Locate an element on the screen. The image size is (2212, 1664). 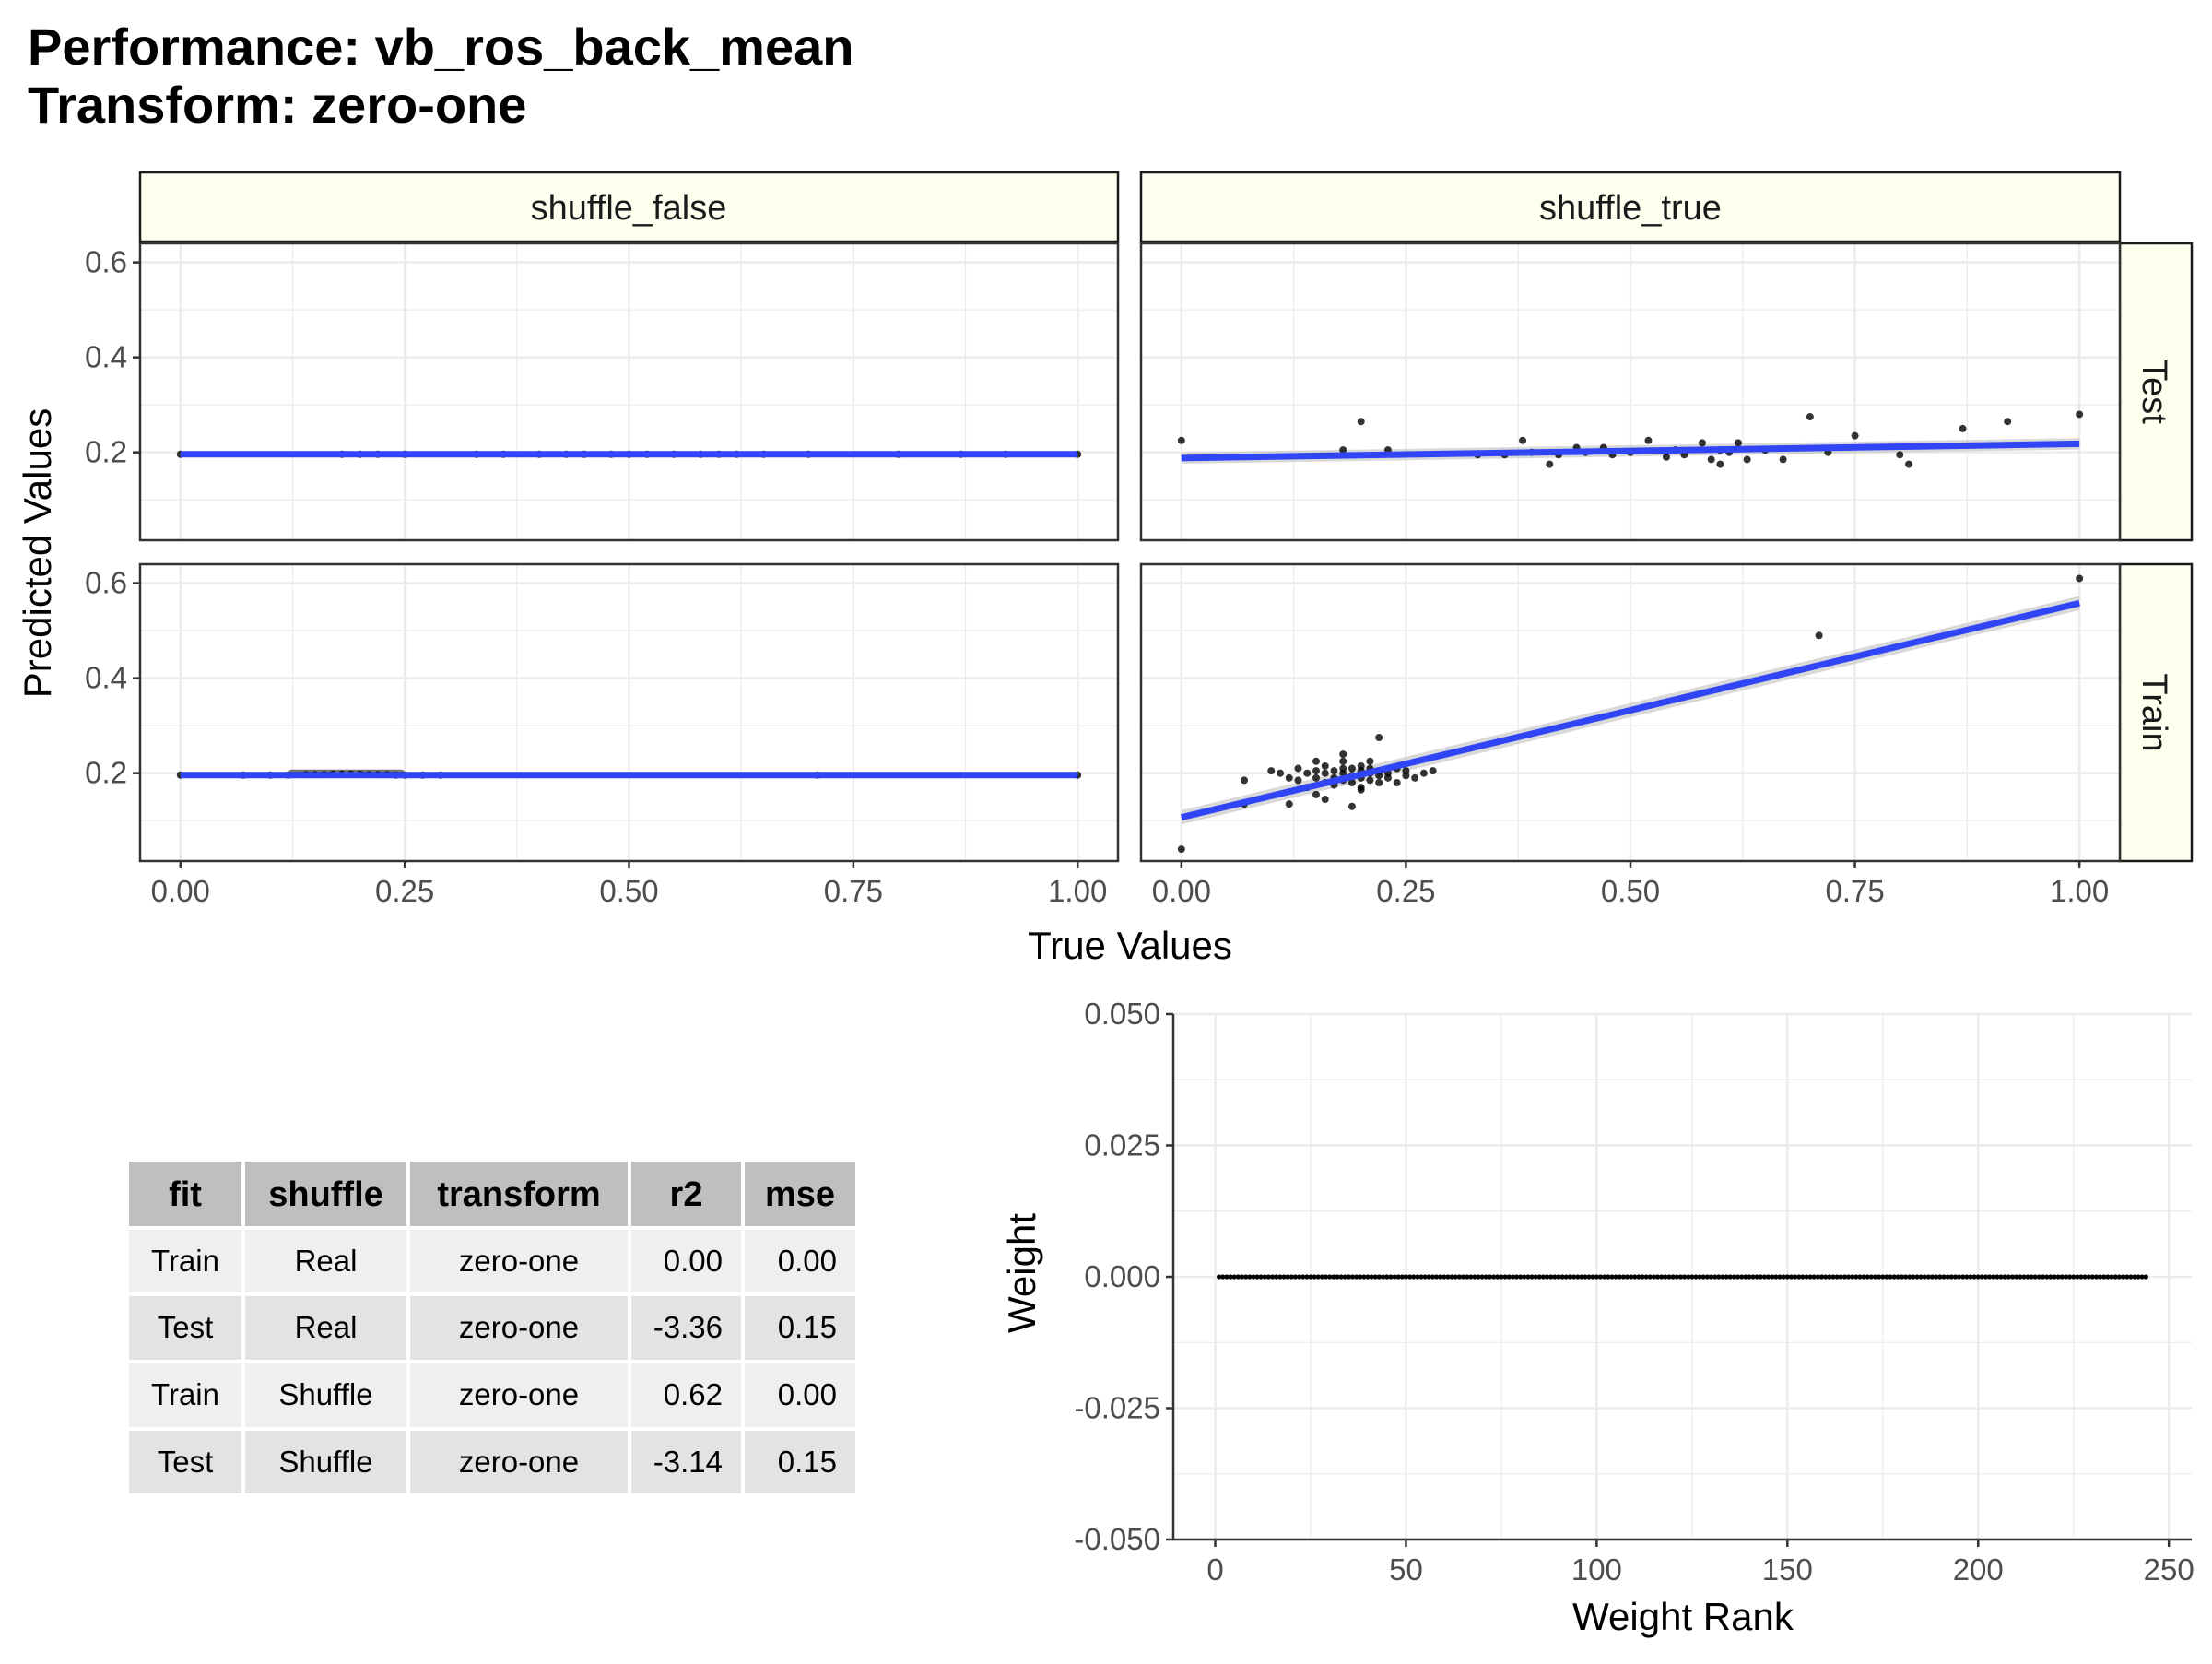
table-header-mse: mse is located at coordinates (800, 1194).